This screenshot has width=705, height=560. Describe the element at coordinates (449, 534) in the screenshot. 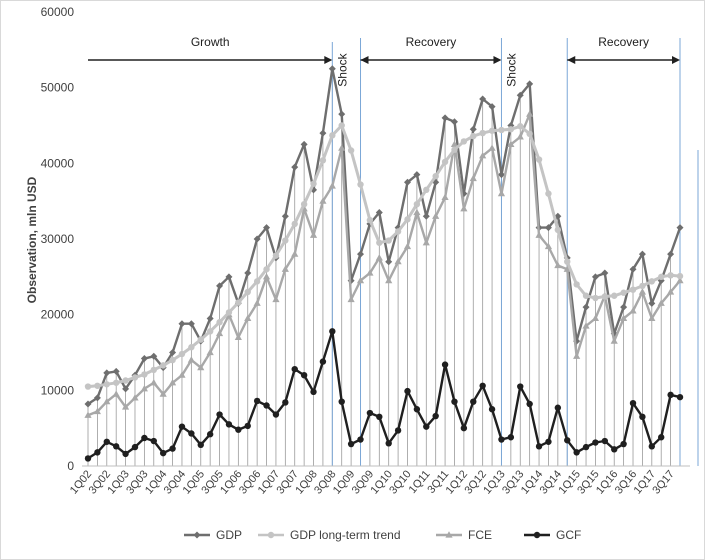

I see `legend-swatch-marker` at that location.